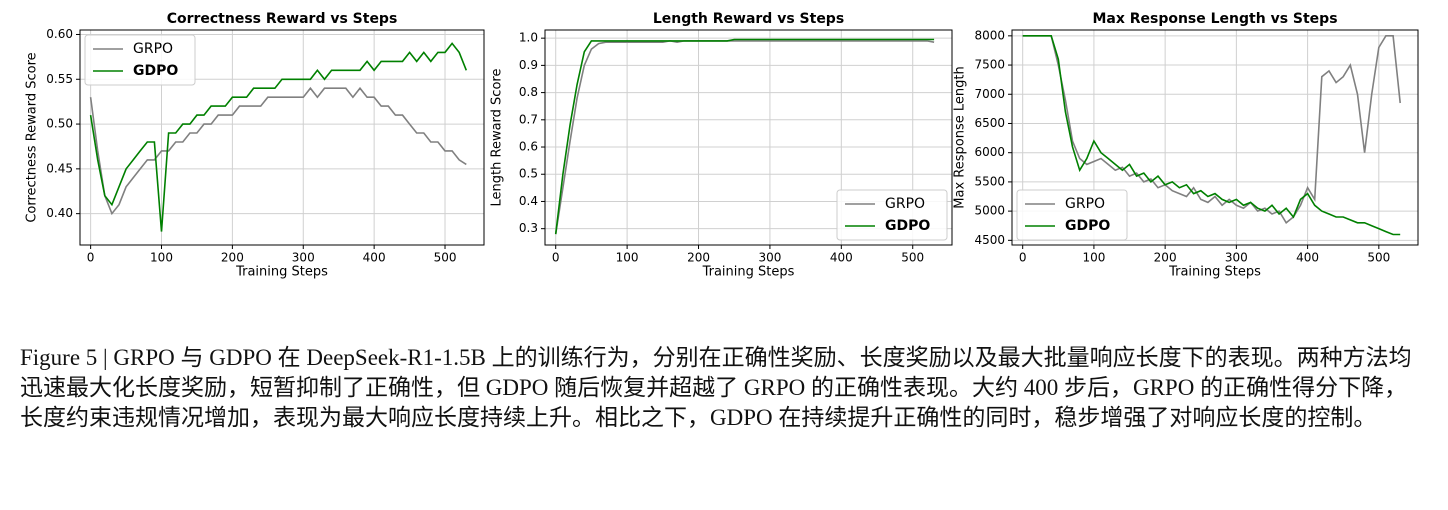  Describe the element at coordinates (989, 35) in the screenshot. I see `y-tick-label: 8000` at that location.